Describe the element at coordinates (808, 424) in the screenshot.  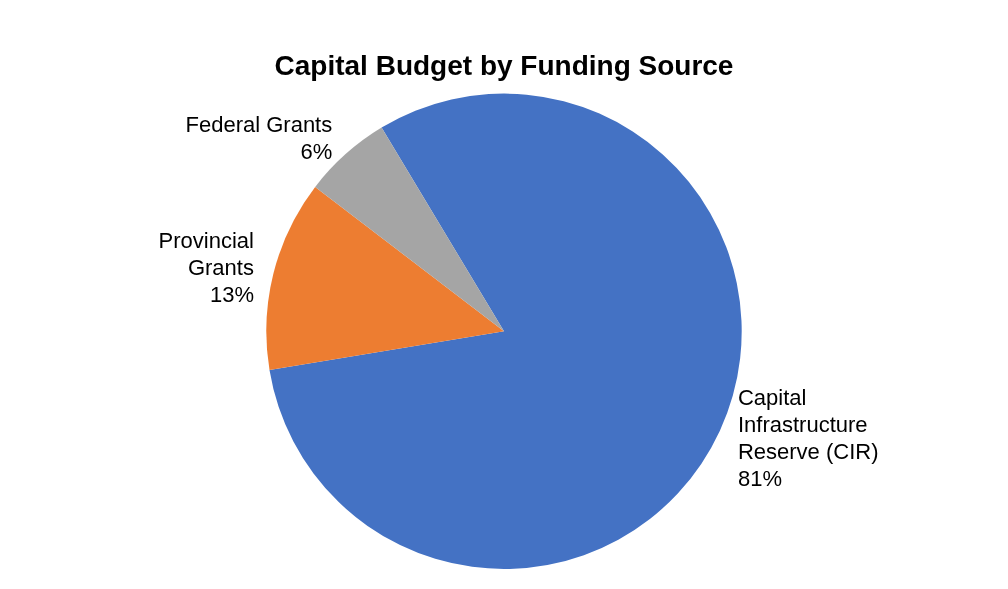
I see `slice-label: Capital Infrastructure Reserve (CIR)` at that location.